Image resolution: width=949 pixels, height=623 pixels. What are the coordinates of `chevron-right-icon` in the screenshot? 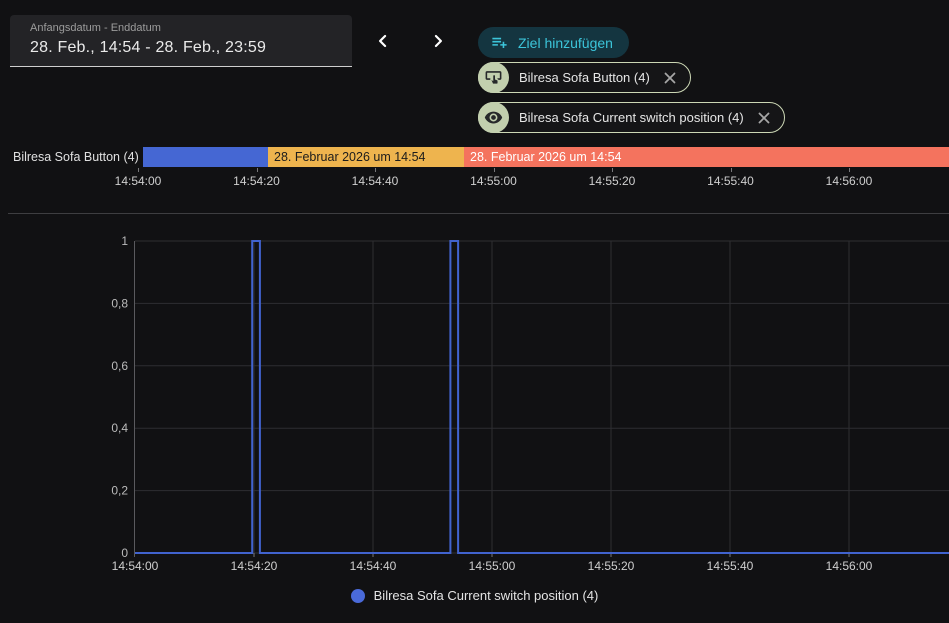 It's located at (438, 41).